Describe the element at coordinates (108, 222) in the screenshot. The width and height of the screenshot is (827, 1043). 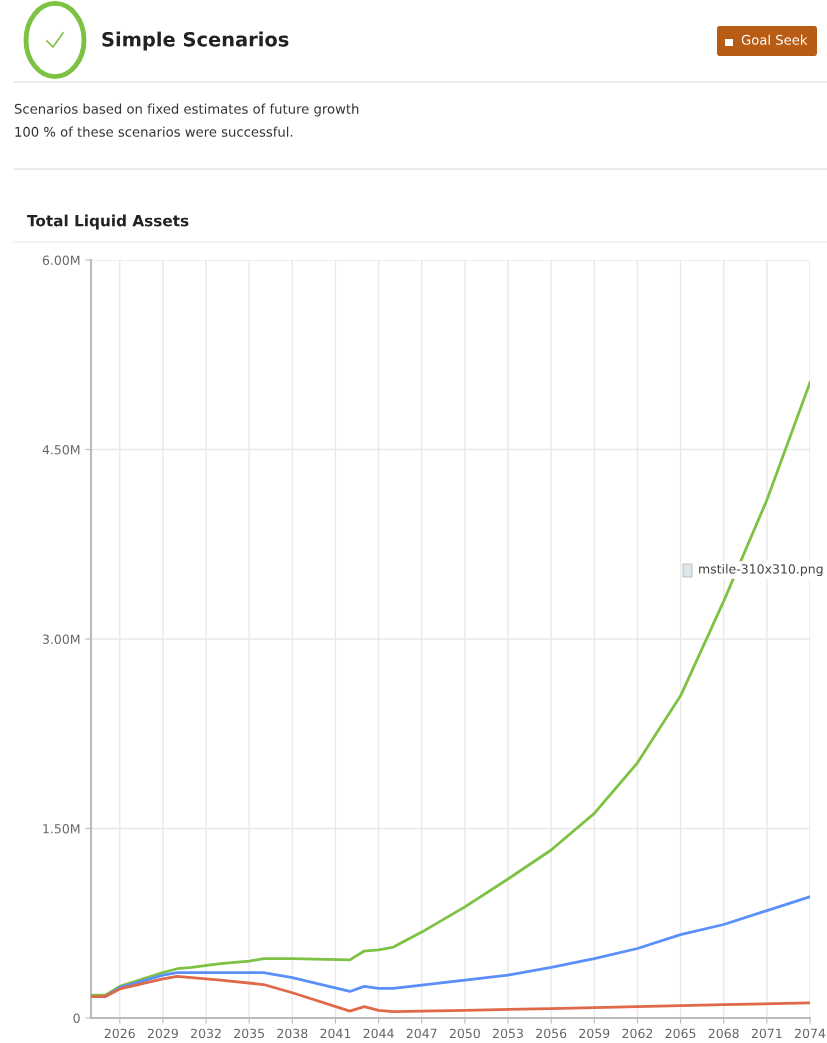
I see `chart-title: Total Liquid Assets` at that location.